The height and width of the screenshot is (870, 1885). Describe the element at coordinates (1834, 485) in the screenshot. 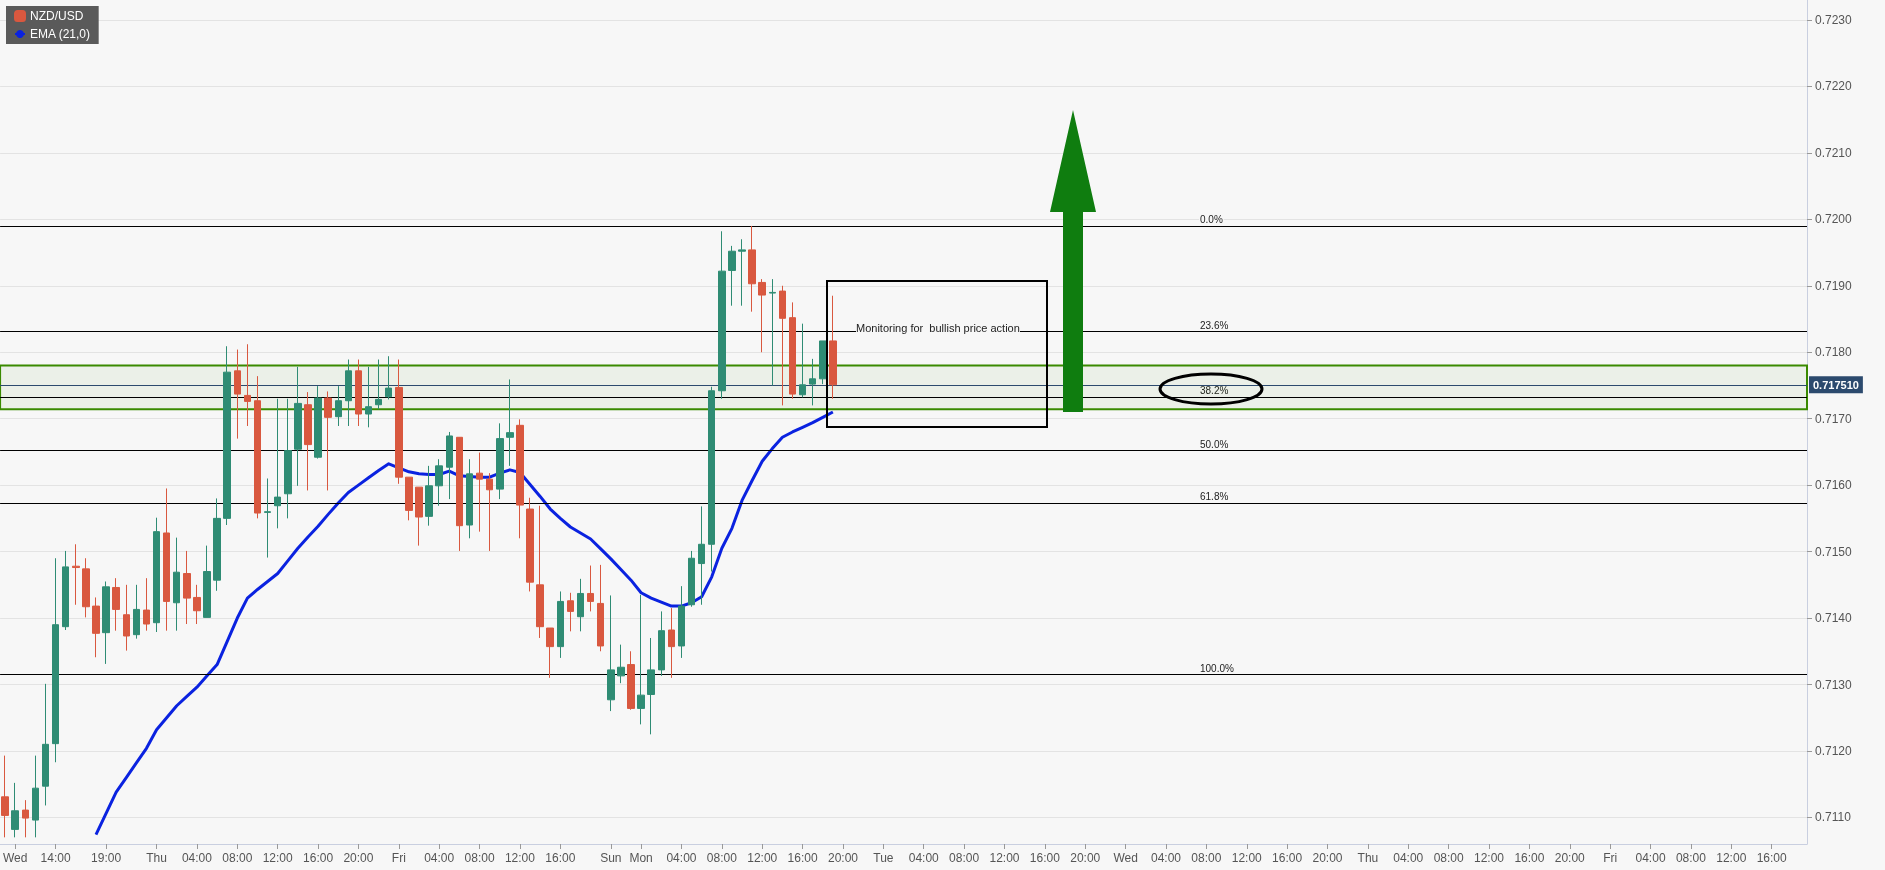

I see `y-tick-label: 0.7160` at that location.